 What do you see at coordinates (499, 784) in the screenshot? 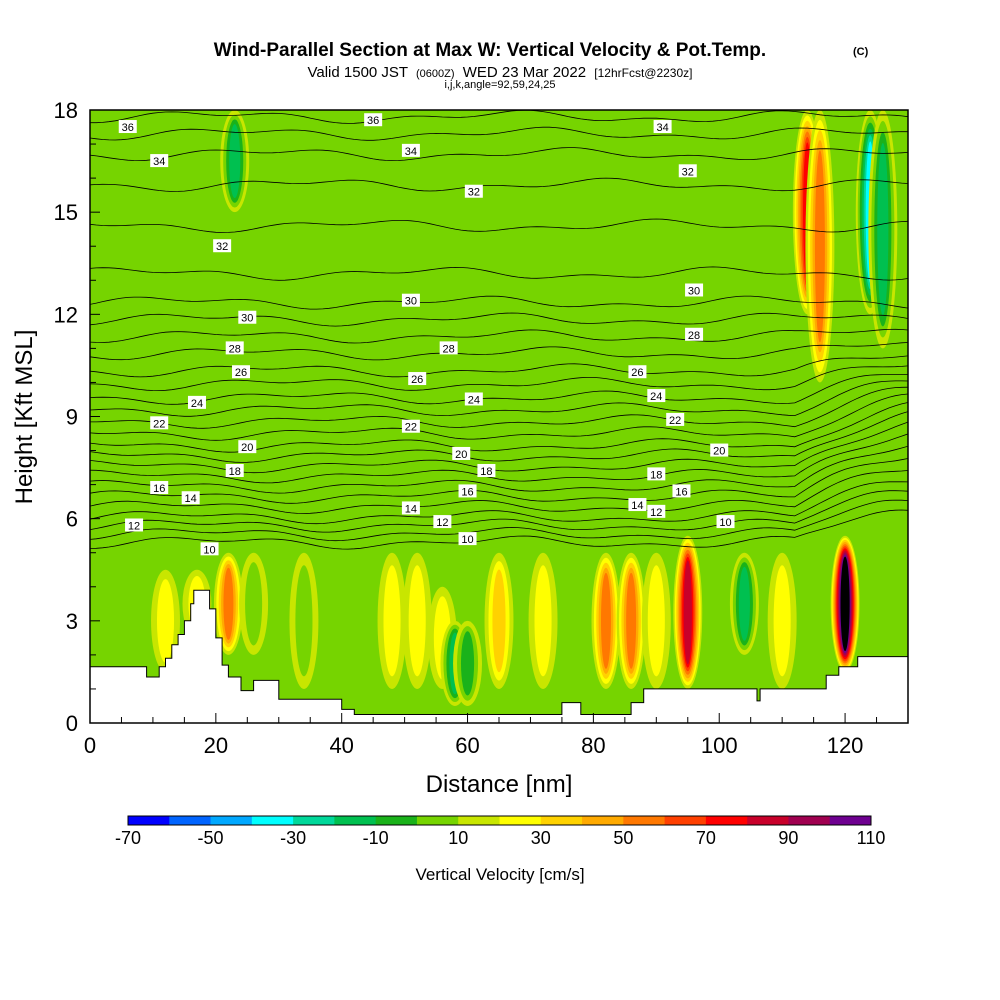
I see `x-axis-label: Distance [nm]` at bounding box center [499, 784].